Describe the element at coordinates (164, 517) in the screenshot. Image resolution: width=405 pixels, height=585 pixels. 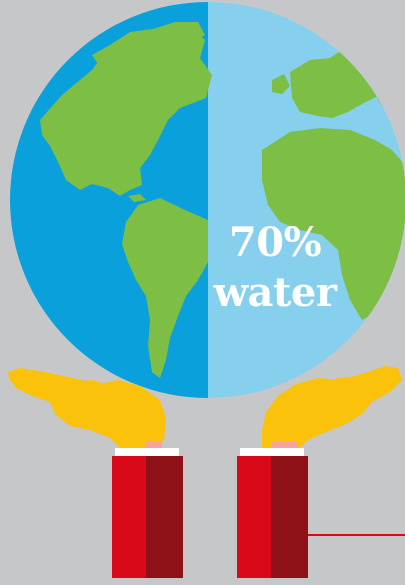
I see `left-sleeve-dark` at that location.